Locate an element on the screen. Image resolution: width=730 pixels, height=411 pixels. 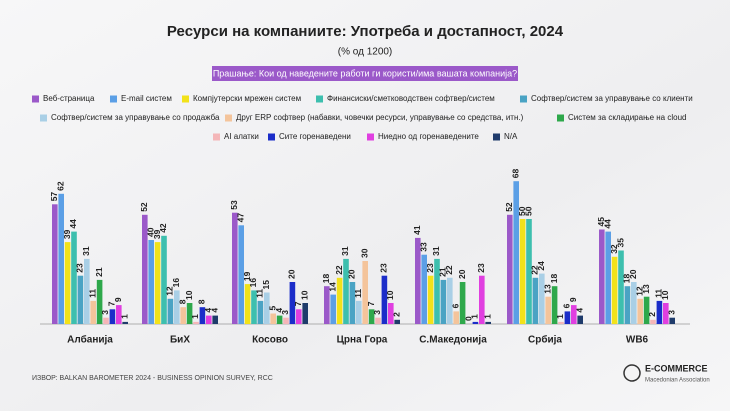
value-label: 45 is located at coordinates (601, 222).